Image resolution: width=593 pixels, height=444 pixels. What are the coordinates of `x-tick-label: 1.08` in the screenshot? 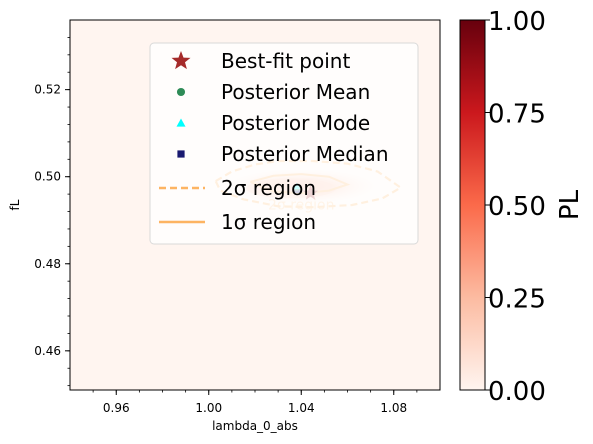 It's located at (393, 408).